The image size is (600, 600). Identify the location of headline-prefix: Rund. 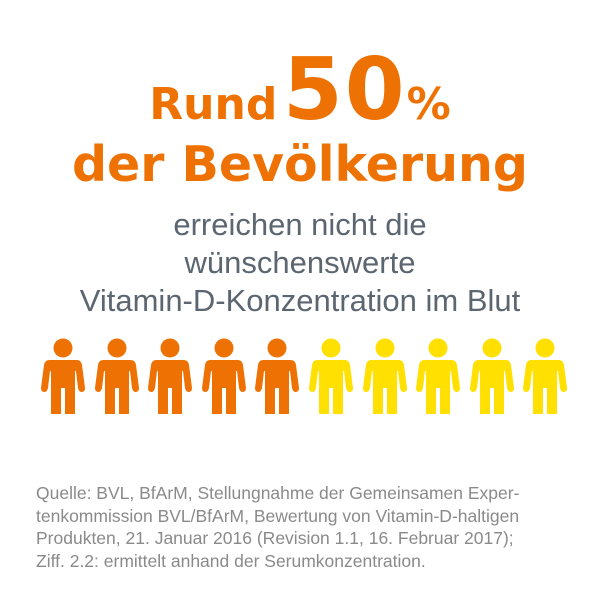
(213, 104).